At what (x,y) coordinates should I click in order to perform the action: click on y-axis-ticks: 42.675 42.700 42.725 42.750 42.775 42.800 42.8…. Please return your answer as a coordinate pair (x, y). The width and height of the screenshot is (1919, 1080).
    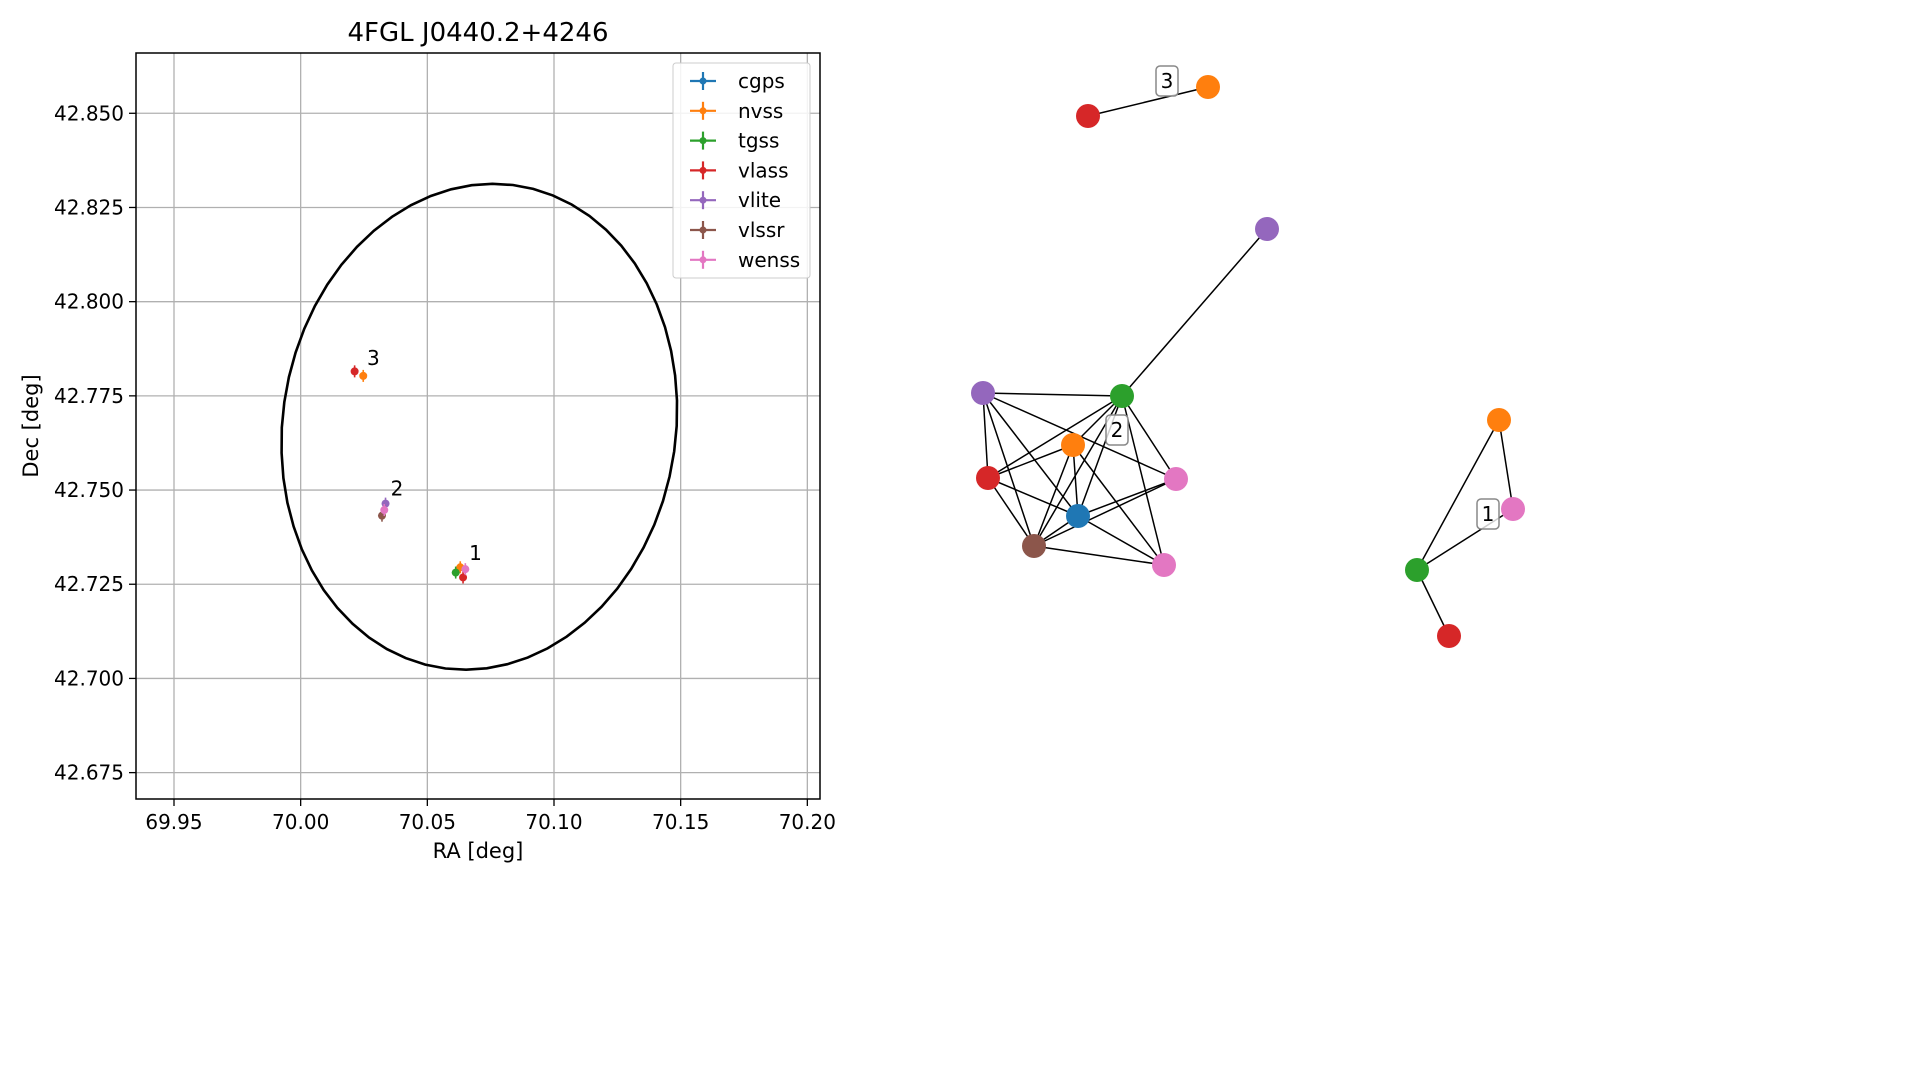
    Looking at the image, I should click on (95, 443).